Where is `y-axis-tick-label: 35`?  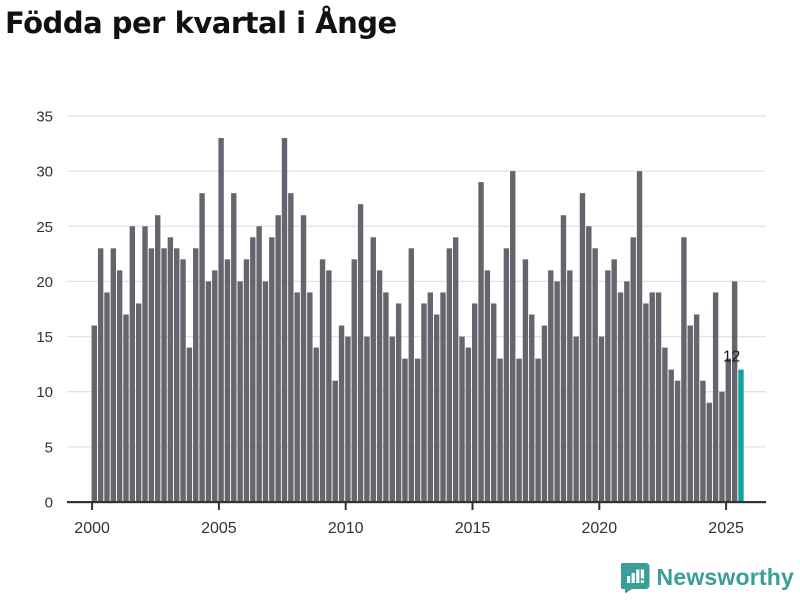
y-axis-tick-label: 35 is located at coordinates (44, 116).